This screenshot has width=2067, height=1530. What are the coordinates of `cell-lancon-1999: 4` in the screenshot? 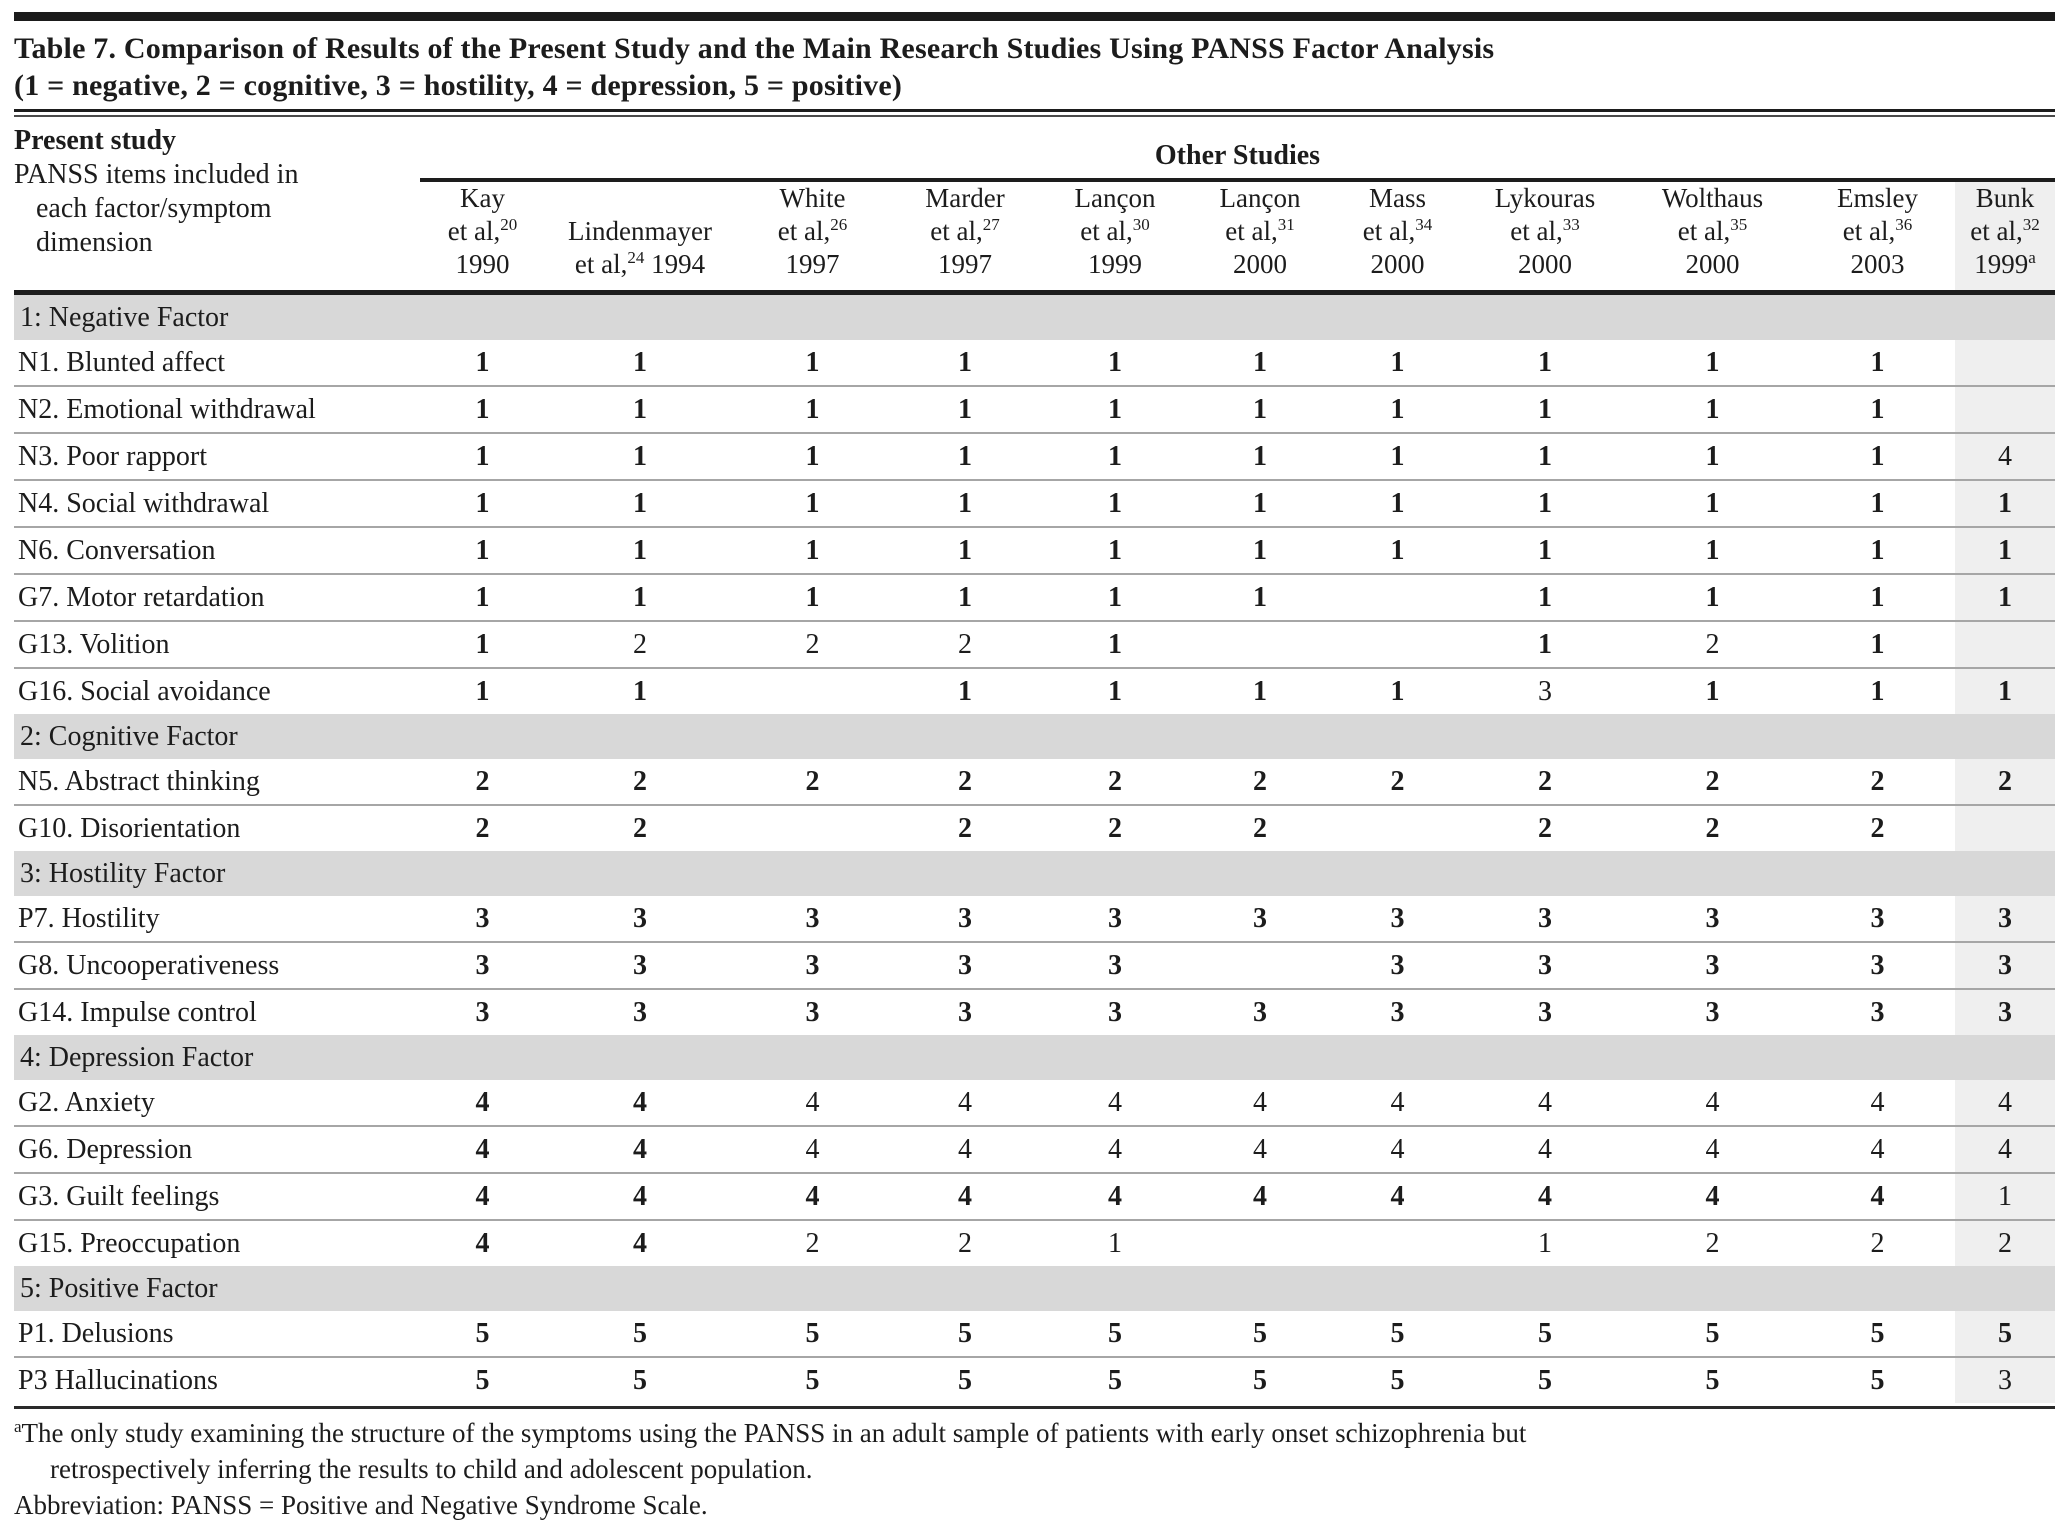 It's located at (1115, 1102).